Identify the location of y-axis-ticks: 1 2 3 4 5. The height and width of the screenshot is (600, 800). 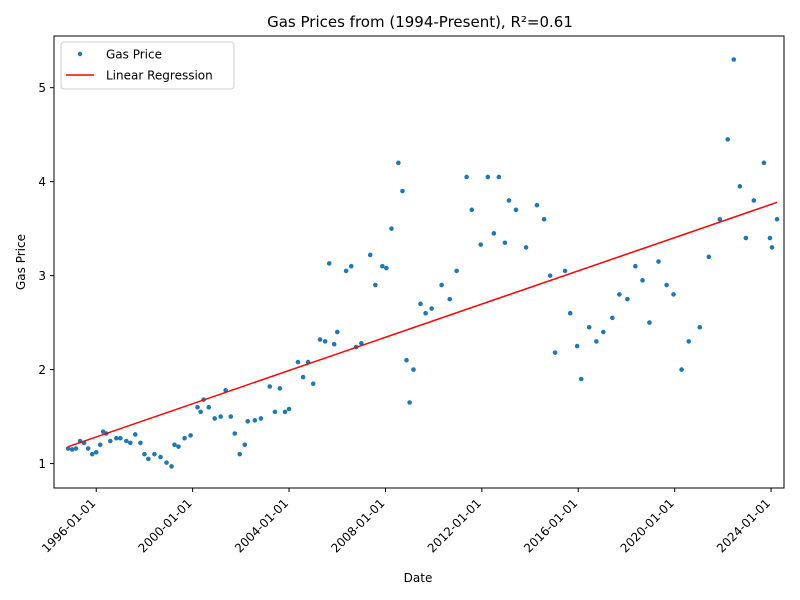
(46, 276).